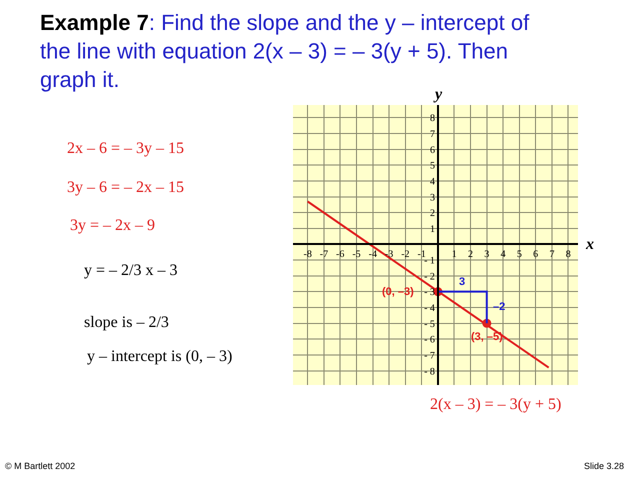 The image size is (638, 478). Describe the element at coordinates (340, 254) in the screenshot. I see `x-tick-label: -6` at that location.